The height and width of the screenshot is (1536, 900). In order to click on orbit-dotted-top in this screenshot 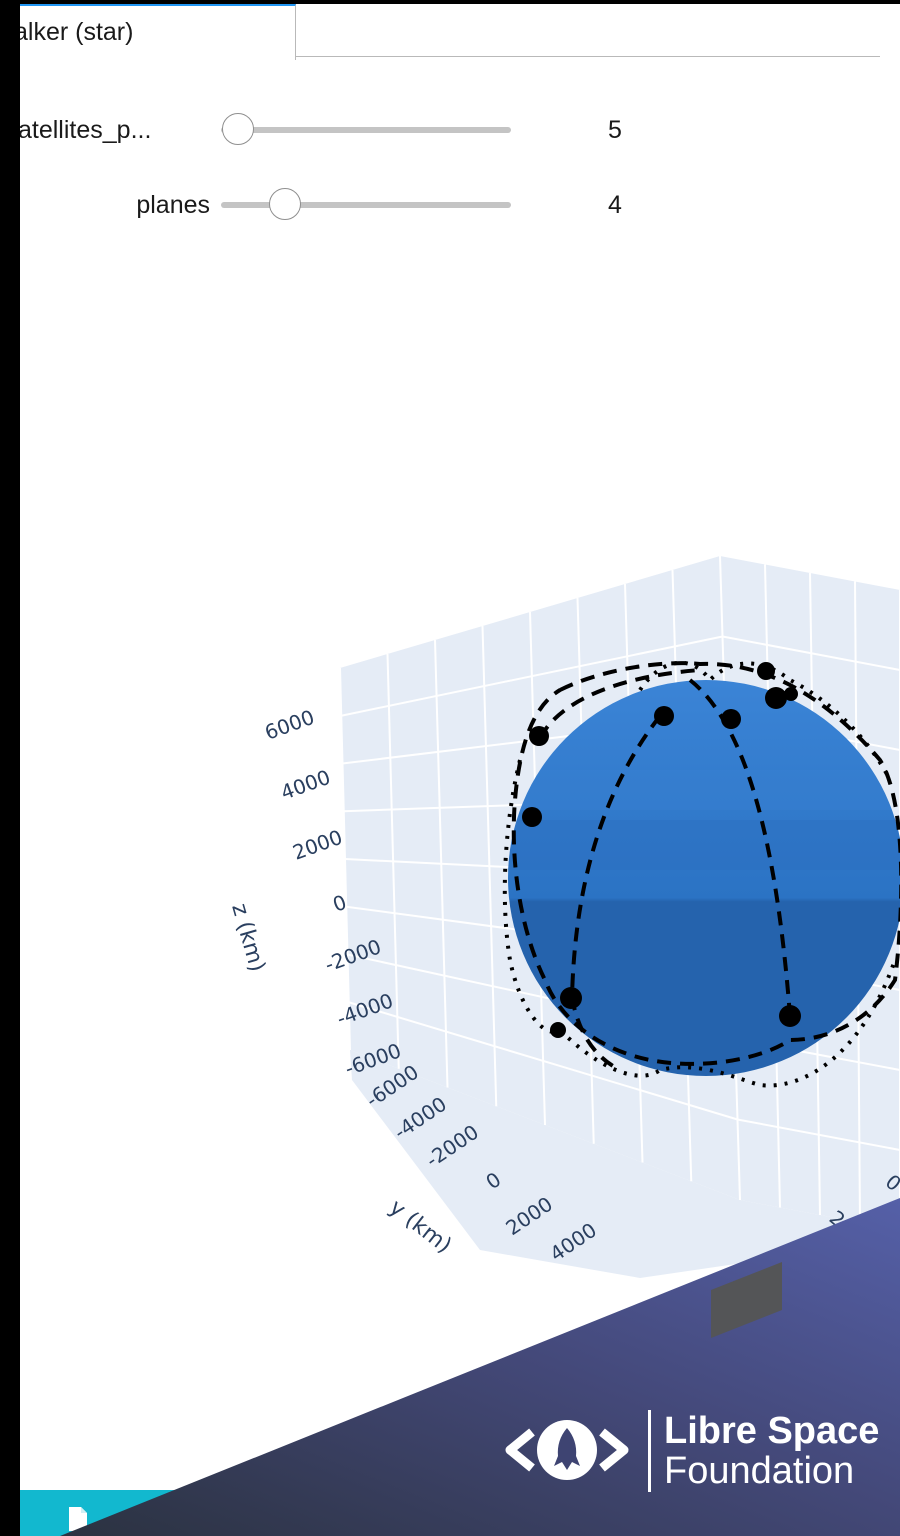, I will do `click(765, 720)`.